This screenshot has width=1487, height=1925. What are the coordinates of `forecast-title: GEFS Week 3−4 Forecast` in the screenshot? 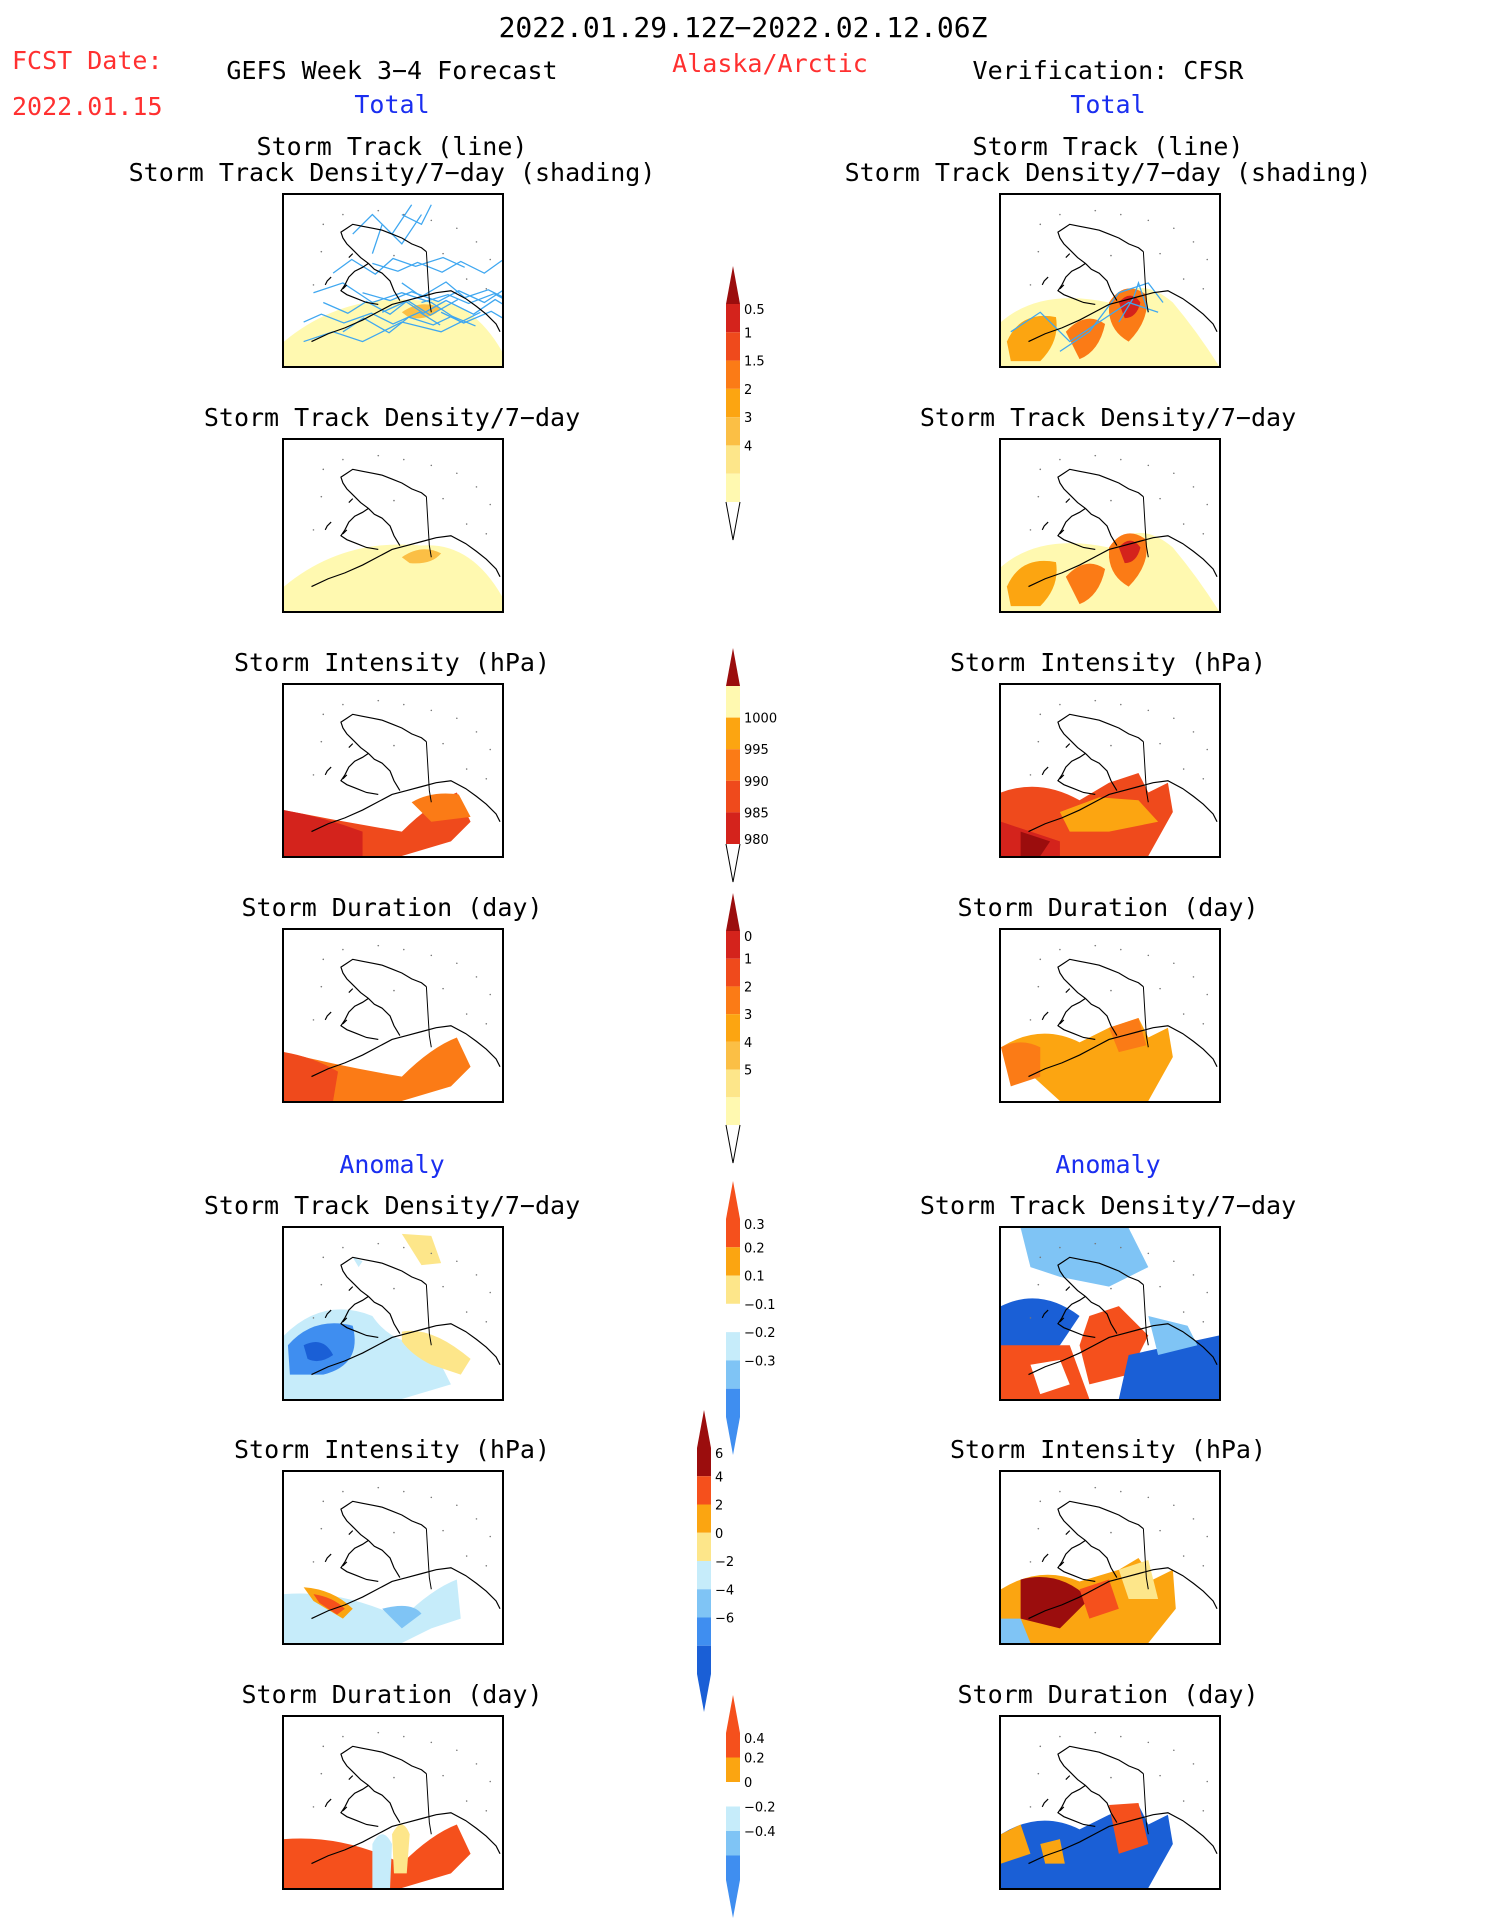 It's located at (392, 70).